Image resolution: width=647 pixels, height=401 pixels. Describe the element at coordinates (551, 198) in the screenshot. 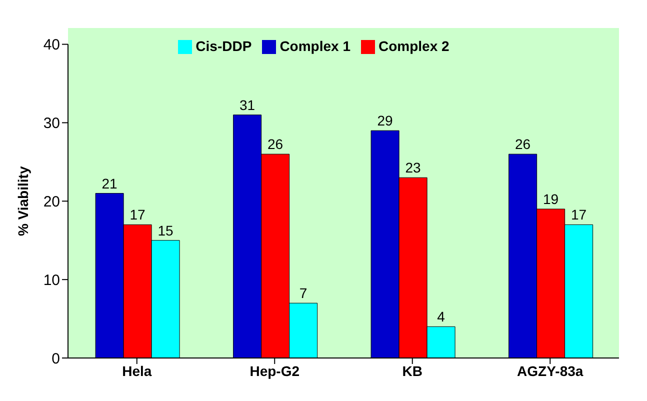

I see `data-label: 19` at that location.